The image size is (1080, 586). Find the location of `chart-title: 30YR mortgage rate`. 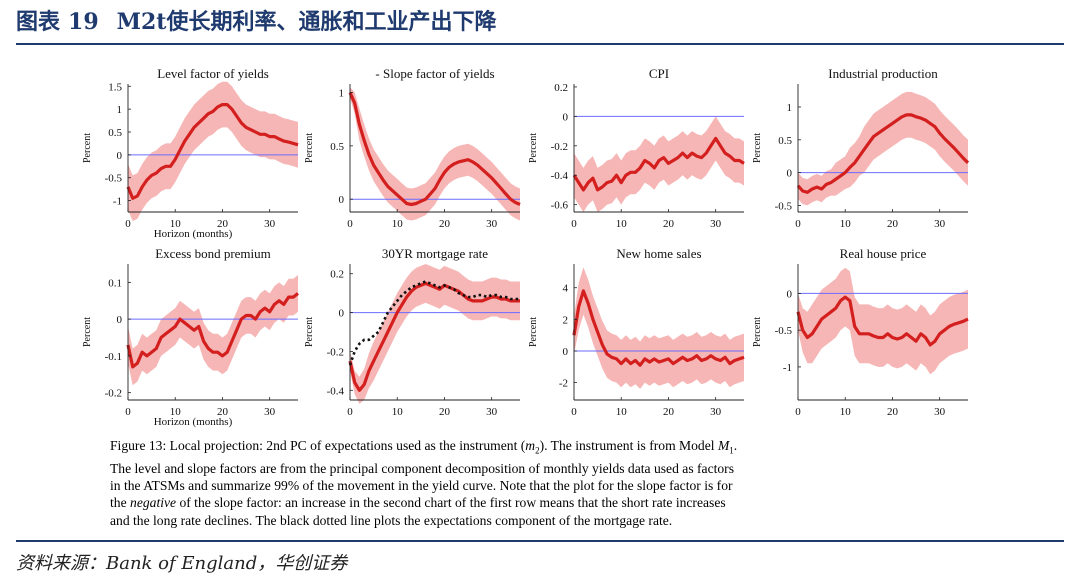

chart-title: 30YR mortgage rate is located at coordinates (435, 253).